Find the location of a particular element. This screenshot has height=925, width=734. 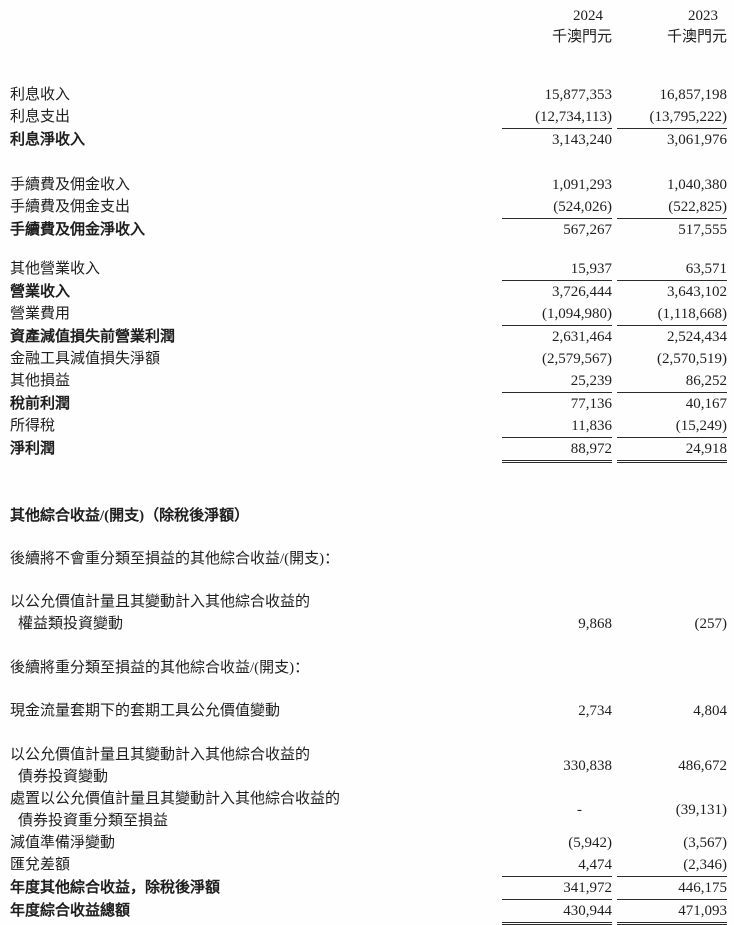

value-2023: 4,804 is located at coordinates (710, 711).